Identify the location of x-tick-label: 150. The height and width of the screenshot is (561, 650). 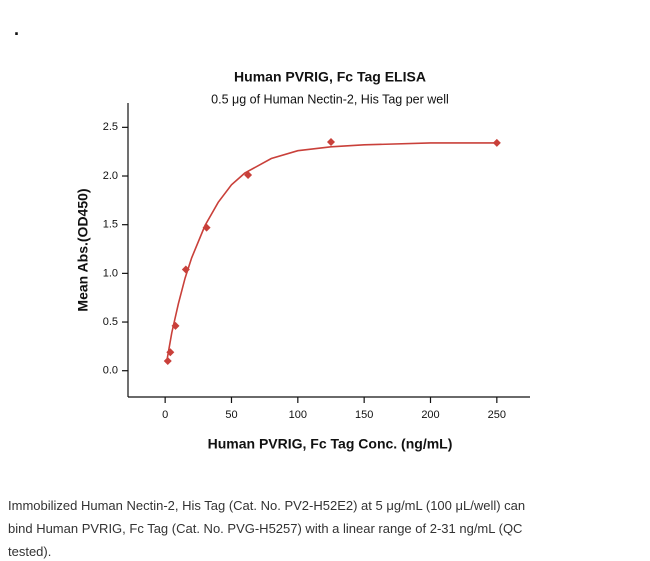
(364, 415).